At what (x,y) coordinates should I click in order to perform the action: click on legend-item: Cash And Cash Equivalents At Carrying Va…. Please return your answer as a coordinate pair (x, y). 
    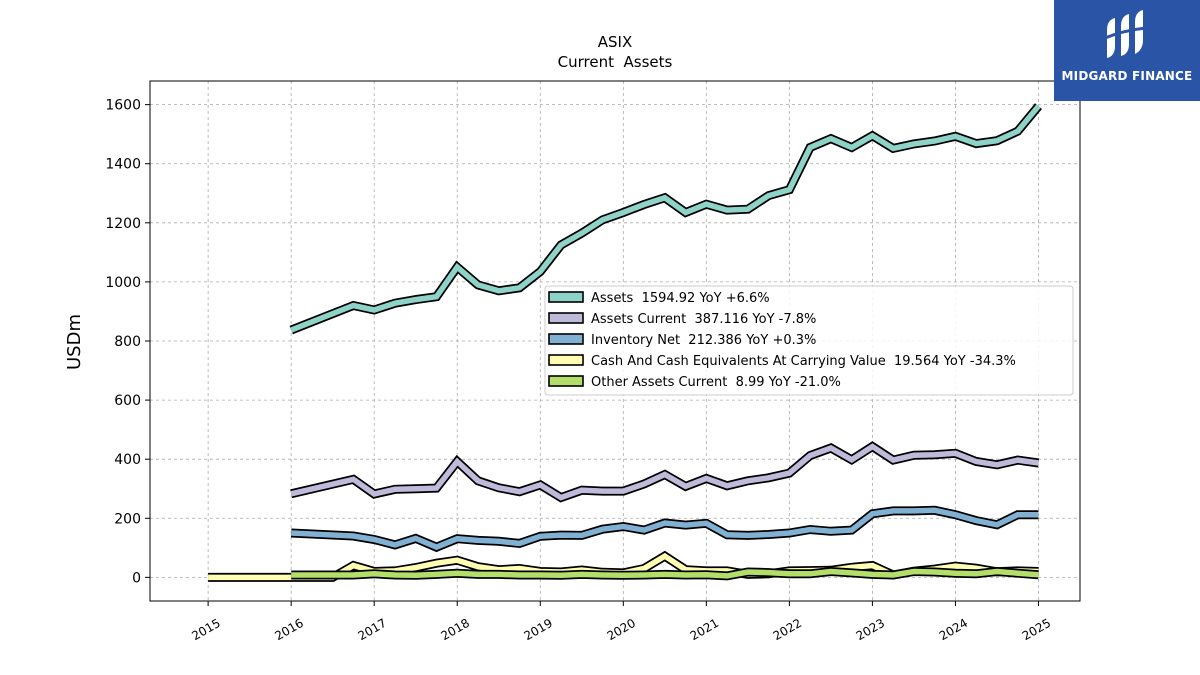
    Looking at the image, I should click on (803, 361).